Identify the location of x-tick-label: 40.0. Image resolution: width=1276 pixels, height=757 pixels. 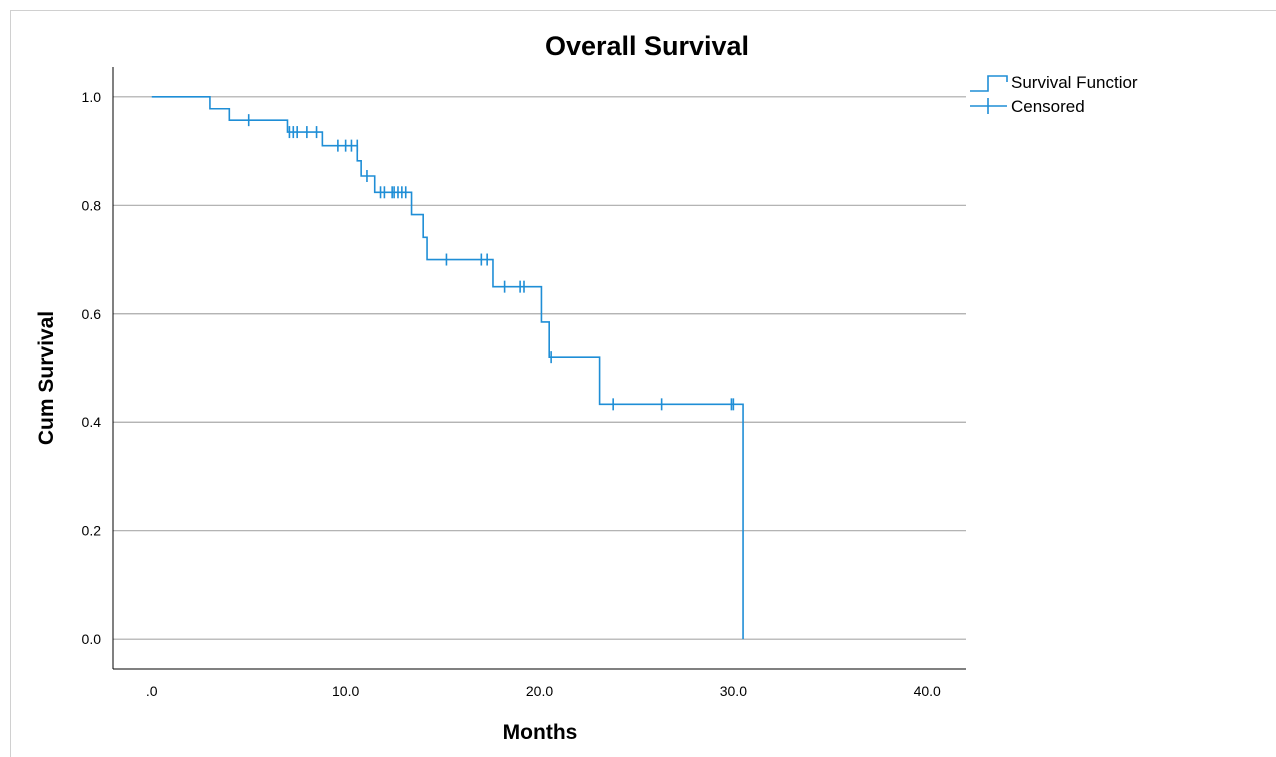
(927, 691).